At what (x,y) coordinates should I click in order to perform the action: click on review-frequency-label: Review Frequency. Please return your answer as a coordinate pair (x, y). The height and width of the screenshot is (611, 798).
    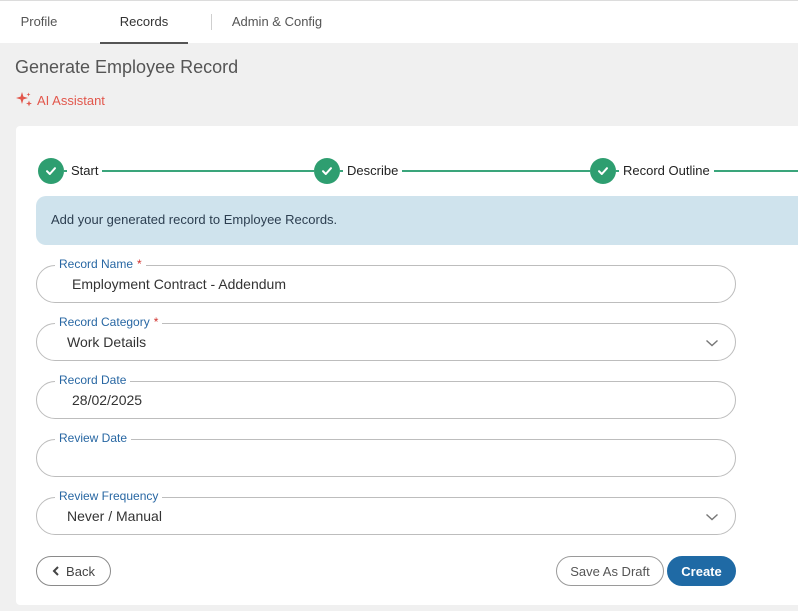
    Looking at the image, I should click on (109, 496).